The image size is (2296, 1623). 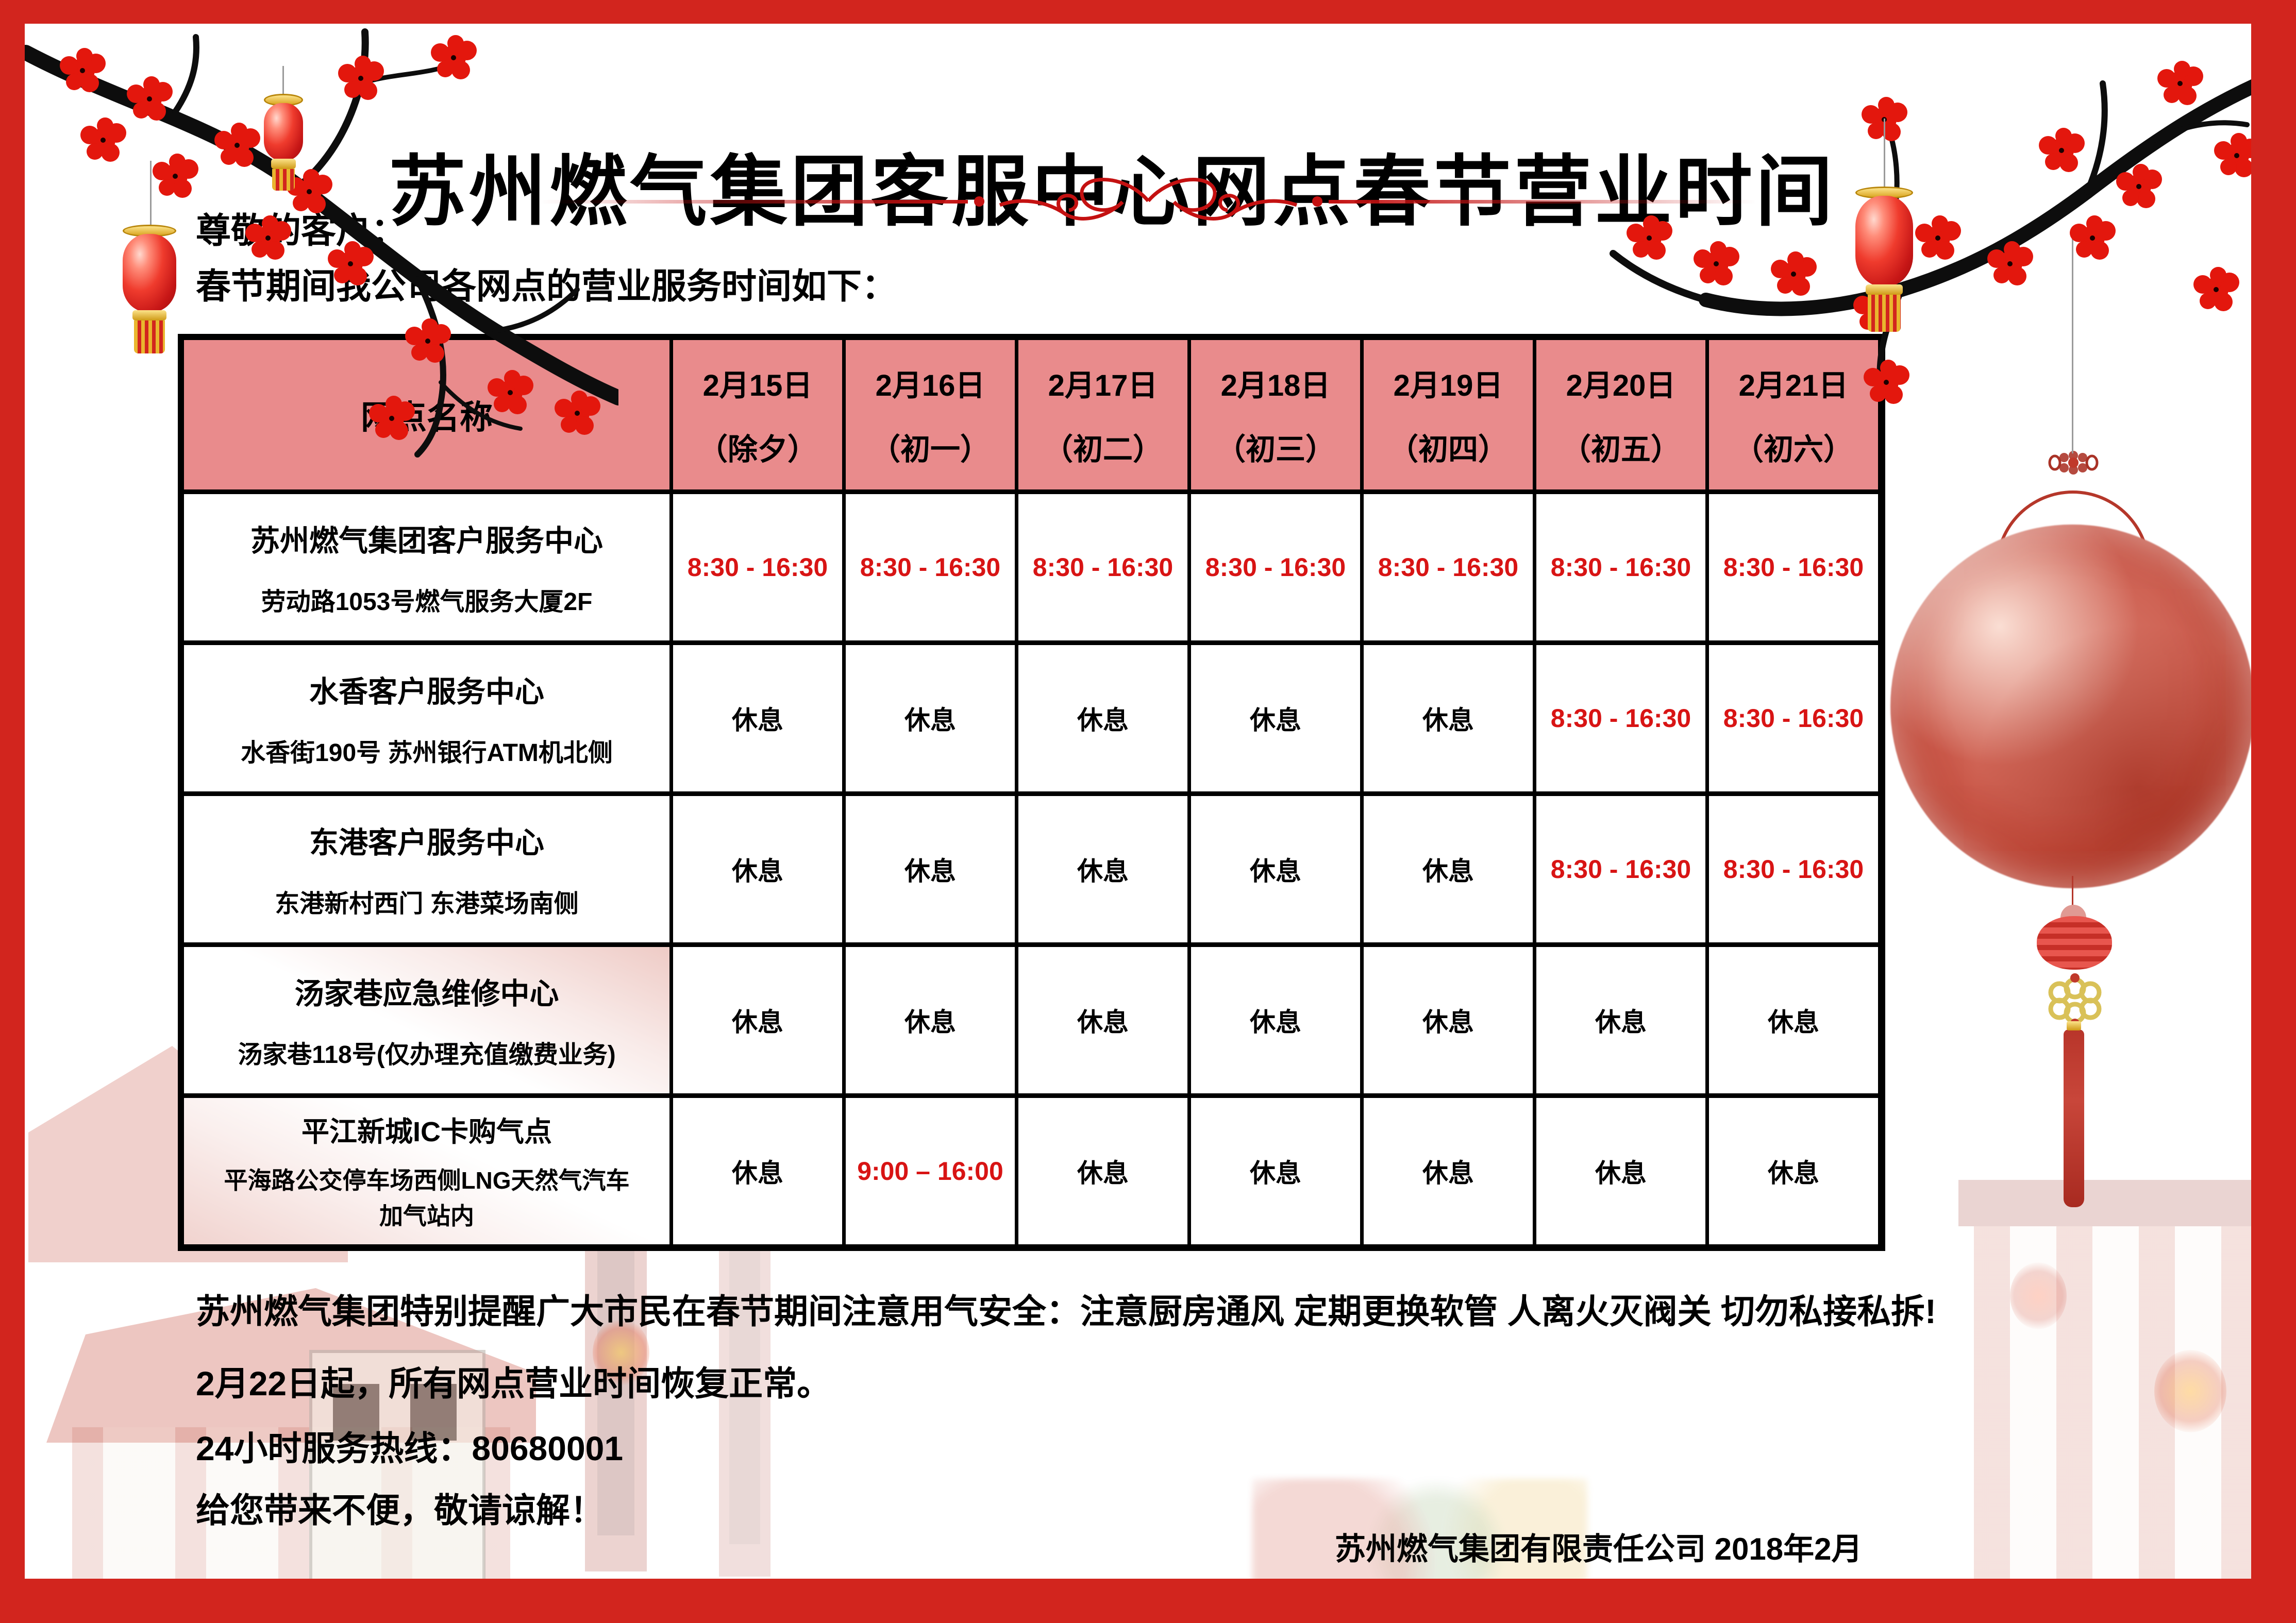 What do you see at coordinates (426, 718) in the screenshot?
I see `site-name-cell: 水香客户服务中心 水香街190号 苏州银行ATM机北侧` at bounding box center [426, 718].